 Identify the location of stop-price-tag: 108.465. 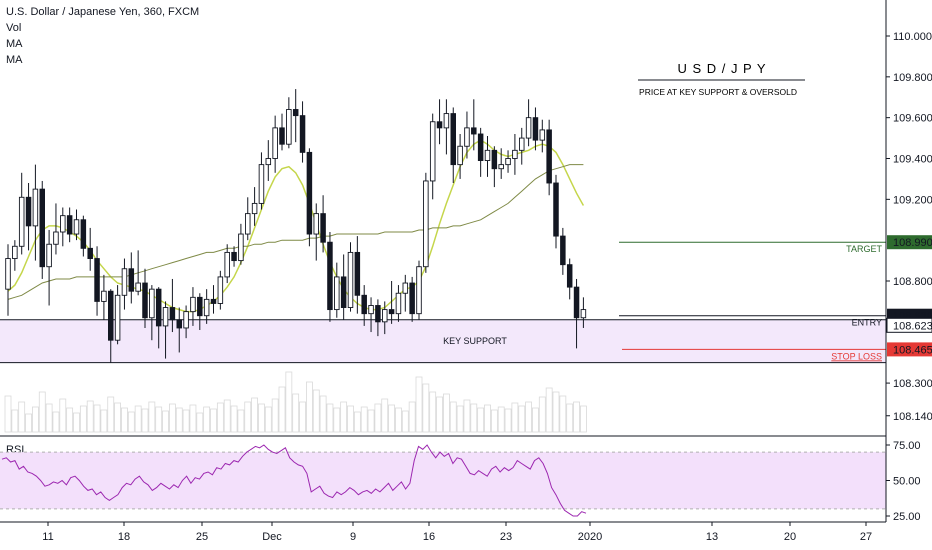
(909, 349).